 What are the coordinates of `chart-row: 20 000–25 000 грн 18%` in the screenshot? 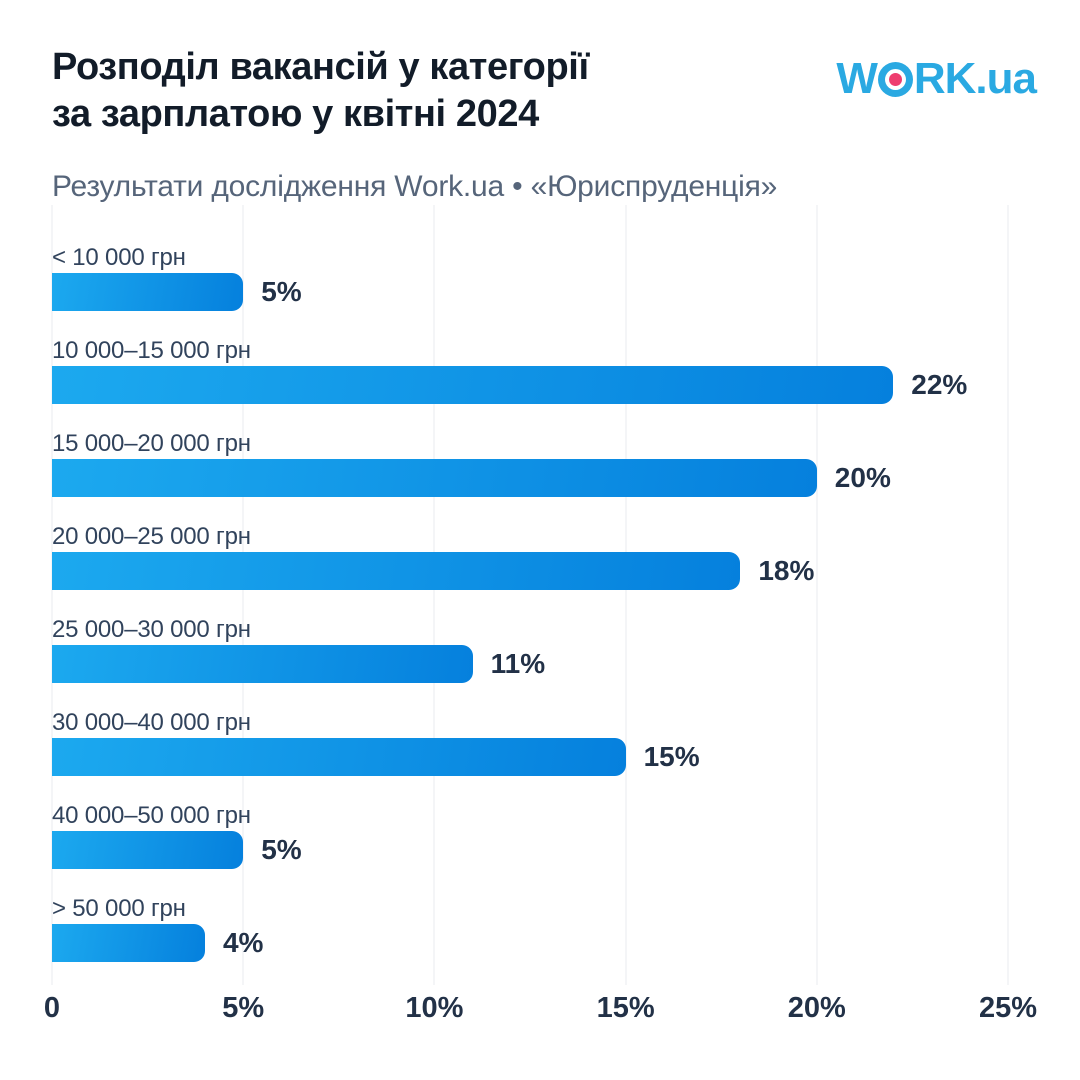 It's located at (530, 568).